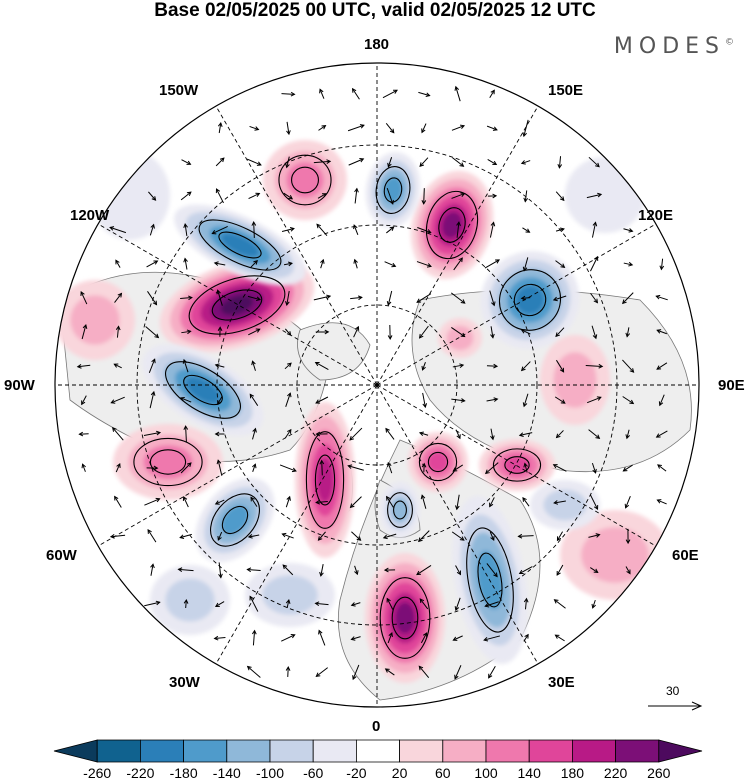 The image size is (750, 783). I want to click on lon-label-120e: 120E, so click(656, 215).